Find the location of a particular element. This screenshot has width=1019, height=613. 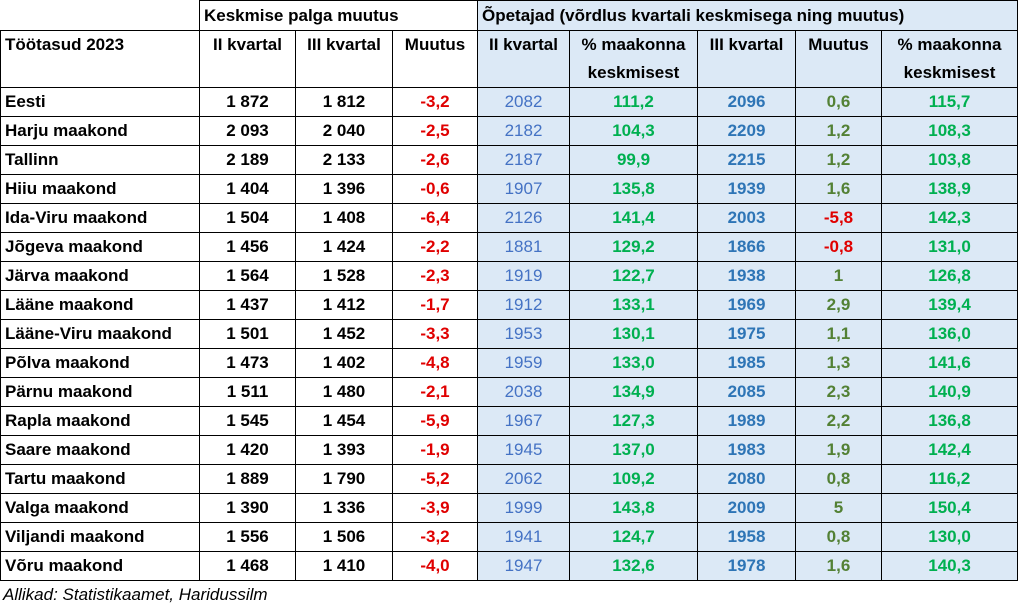

salary-q2-cell: 1 872 is located at coordinates (247, 102).